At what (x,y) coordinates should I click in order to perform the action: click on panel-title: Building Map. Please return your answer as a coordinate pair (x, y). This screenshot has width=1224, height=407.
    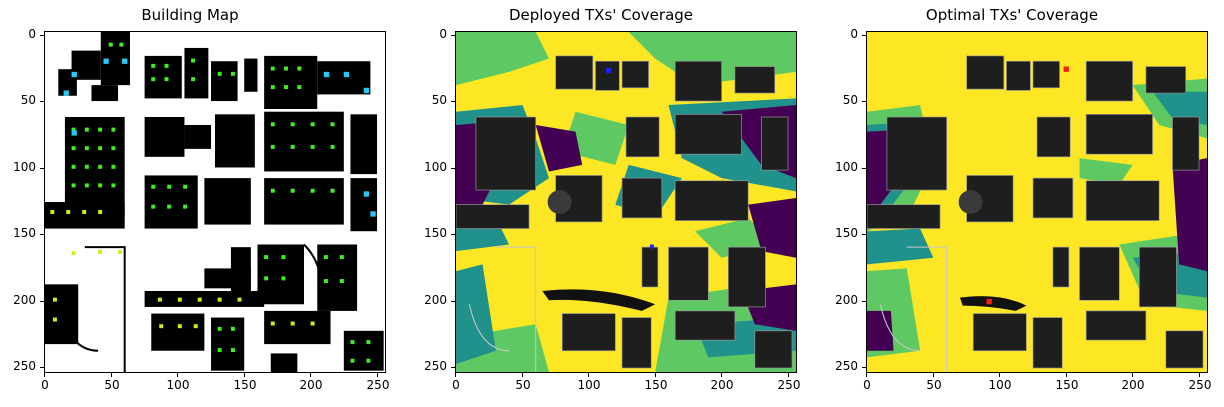
    Looking at the image, I should click on (190, 15).